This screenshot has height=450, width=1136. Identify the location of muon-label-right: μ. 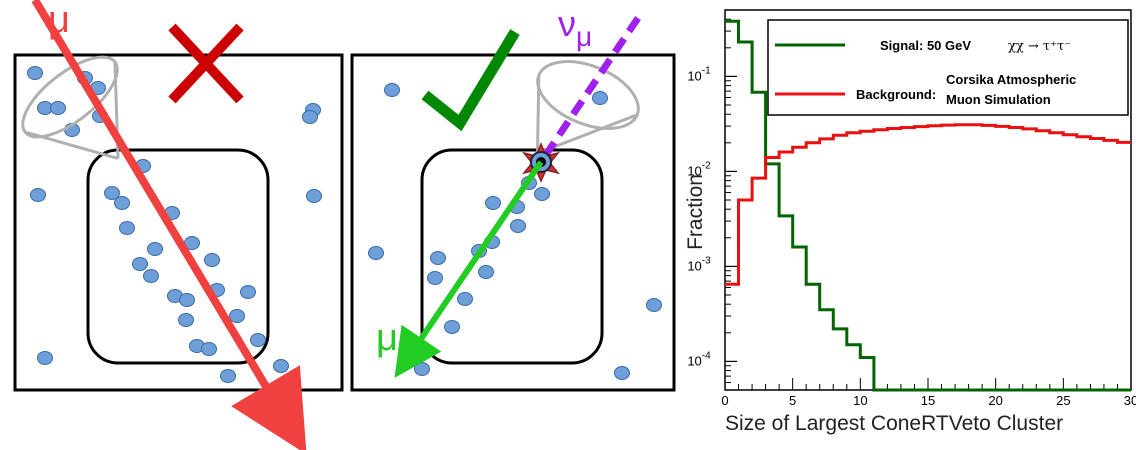
(387, 338).